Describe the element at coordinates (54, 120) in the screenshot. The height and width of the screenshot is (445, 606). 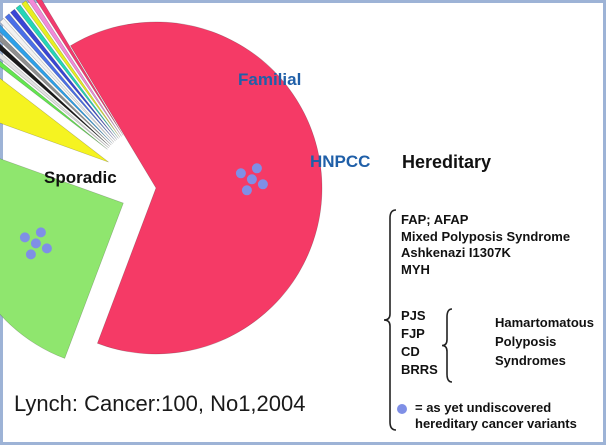
I see `pie-slice-hnpcc` at that location.